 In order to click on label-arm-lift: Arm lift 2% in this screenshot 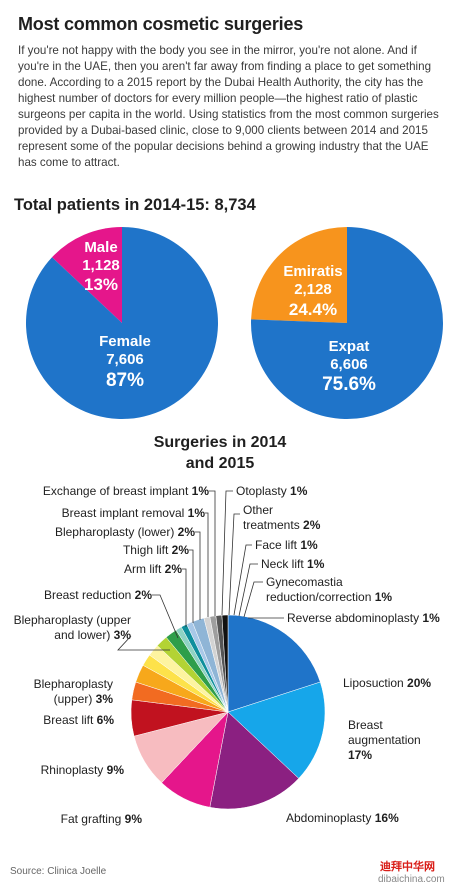, I will do `click(153, 569)`.